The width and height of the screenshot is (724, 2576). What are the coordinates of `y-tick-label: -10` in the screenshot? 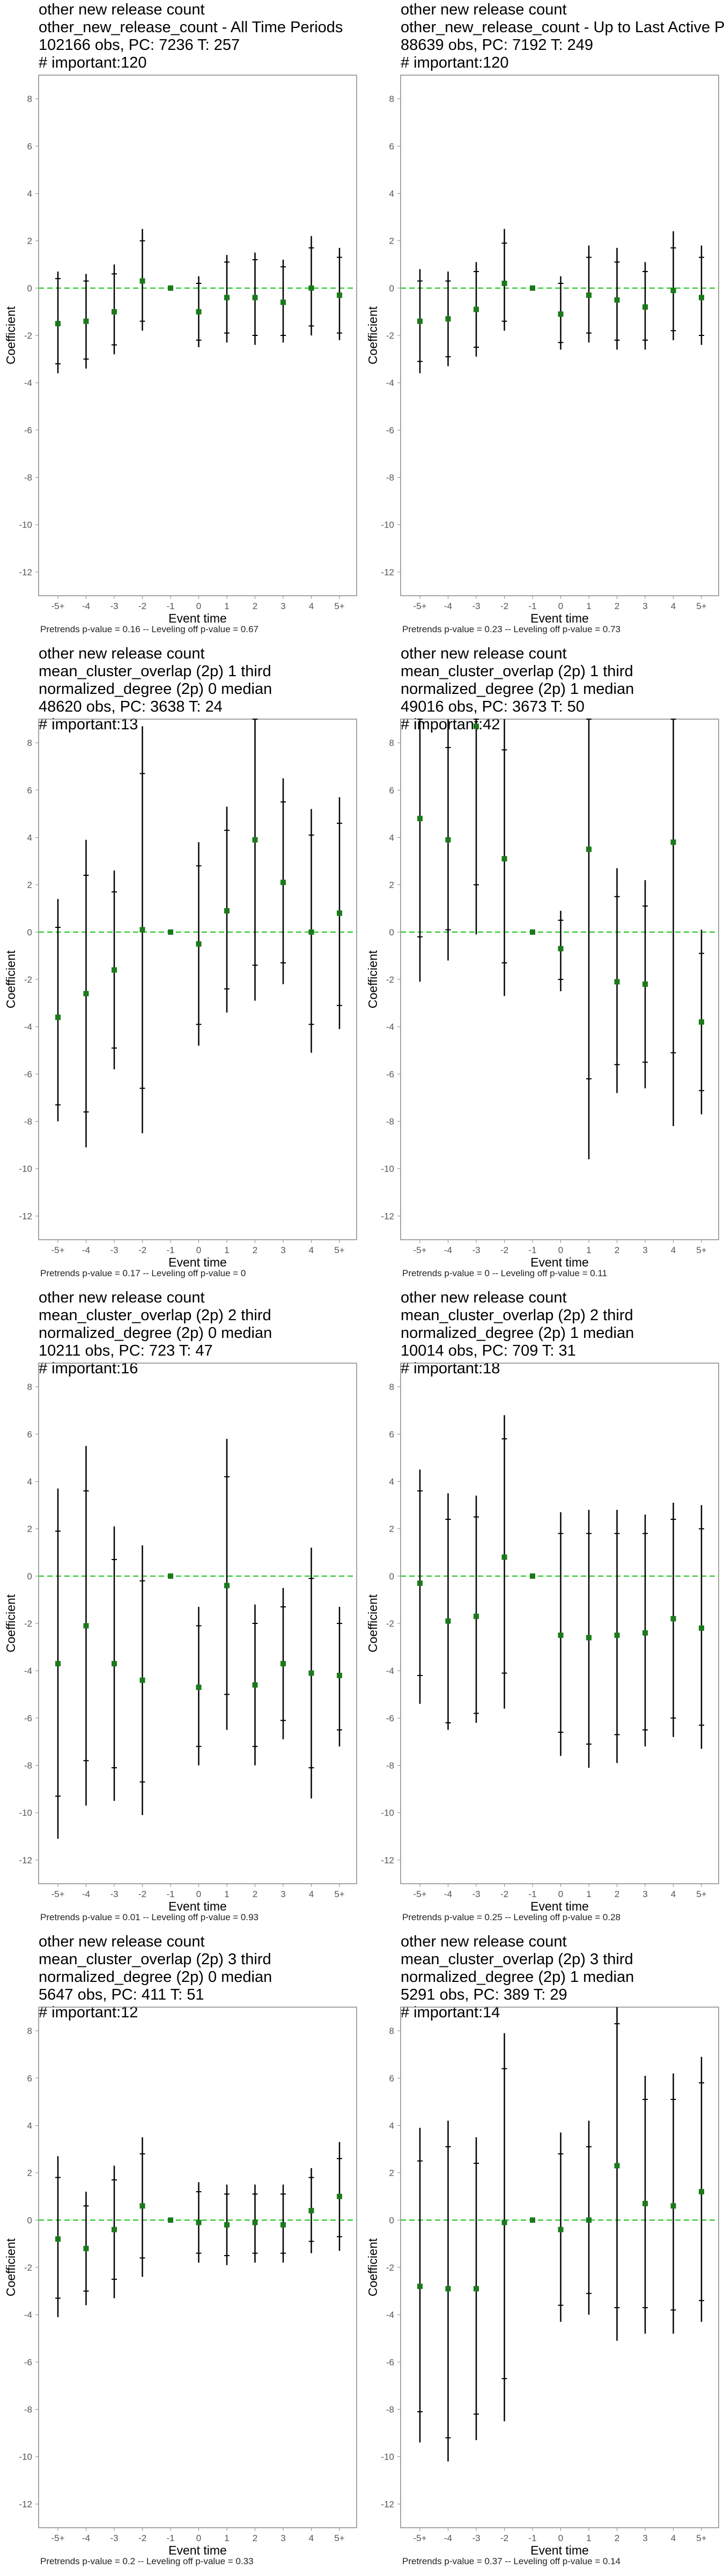 It's located at (25, 525).